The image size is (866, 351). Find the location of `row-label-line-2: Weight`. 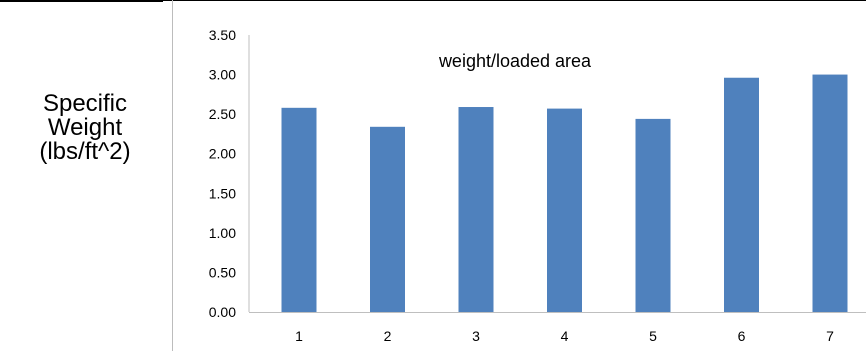

row-label-line-2: Weight is located at coordinates (85, 127).